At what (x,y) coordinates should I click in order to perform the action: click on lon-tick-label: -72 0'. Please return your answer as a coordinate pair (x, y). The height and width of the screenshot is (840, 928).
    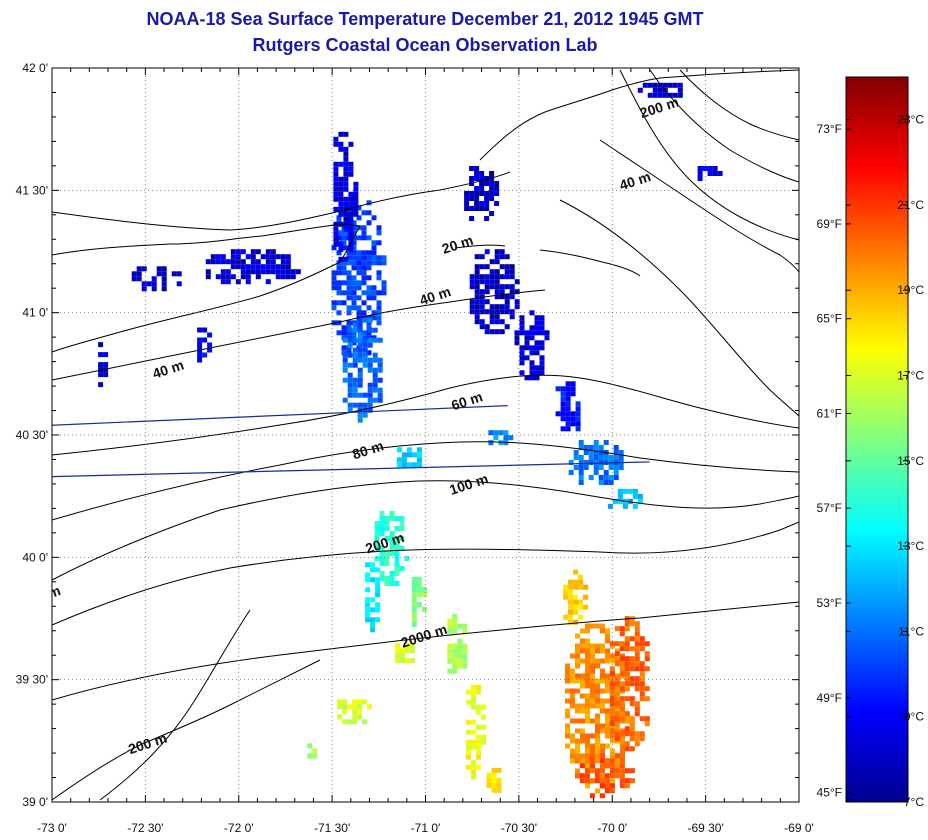
    Looking at the image, I should click on (239, 828).